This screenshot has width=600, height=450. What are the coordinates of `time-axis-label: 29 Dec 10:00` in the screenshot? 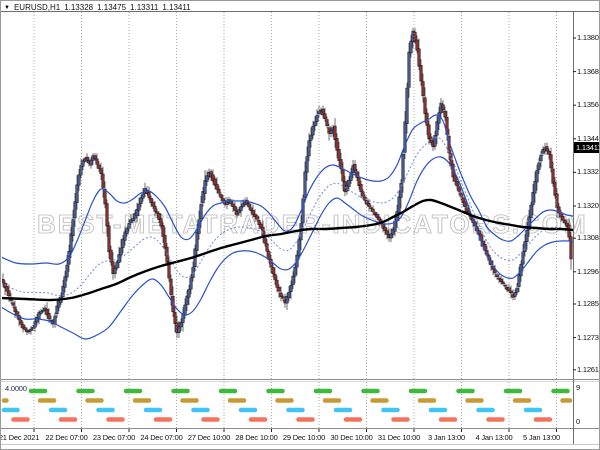 It's located at (304, 437).